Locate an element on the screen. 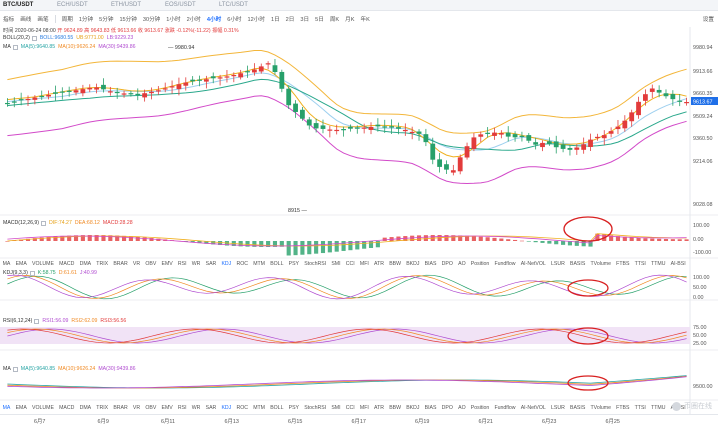 Image resolution: width=718 pixels, height=425 pixels. tab-ech-usdt: ECH/USDT is located at coordinates (72, 5).